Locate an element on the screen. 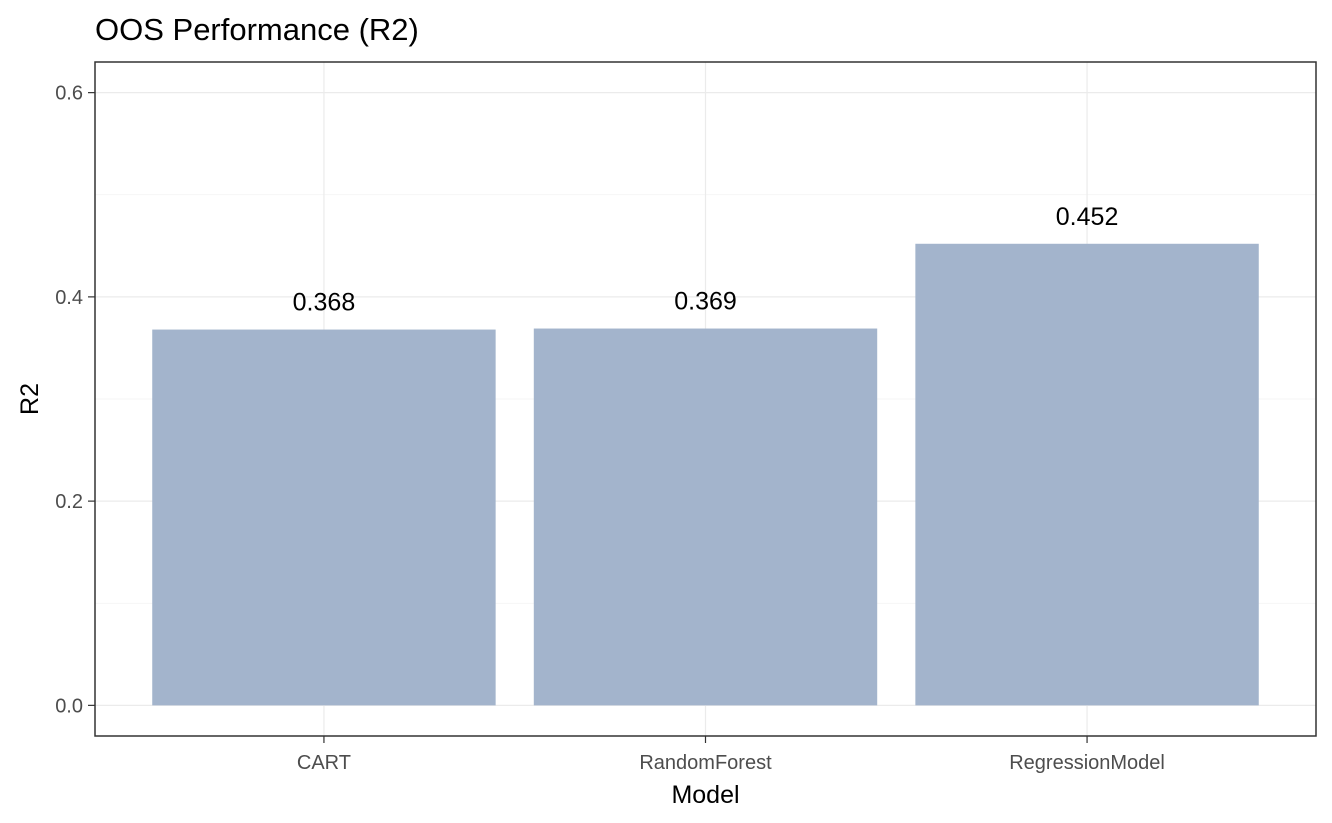 Image resolution: width=1332 pixels, height=823 pixels. y-tick-label: 0.0 is located at coordinates (69, 706).